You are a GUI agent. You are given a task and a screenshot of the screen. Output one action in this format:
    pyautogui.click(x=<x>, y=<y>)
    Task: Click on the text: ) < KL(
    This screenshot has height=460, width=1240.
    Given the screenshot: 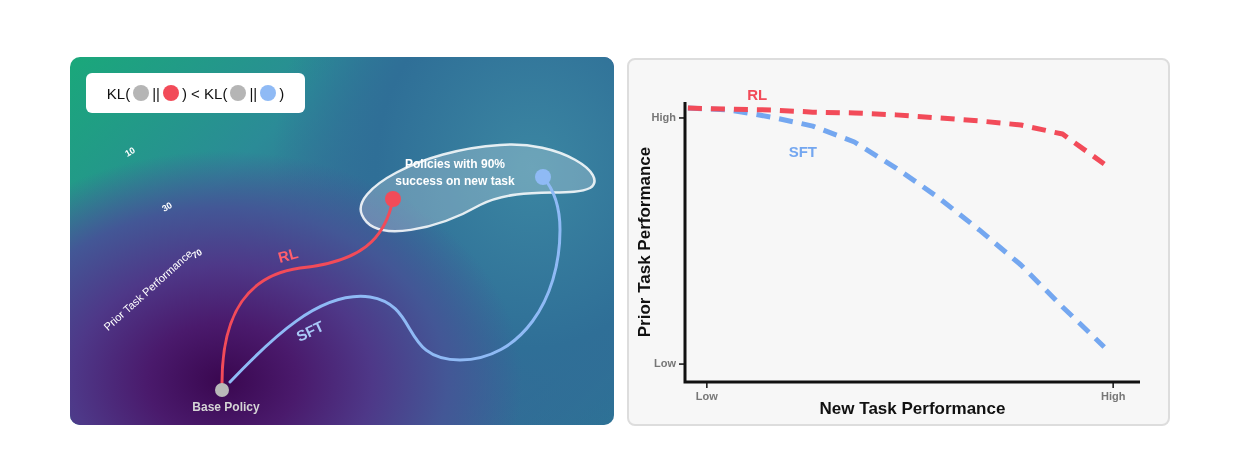 What is the action you would take?
    pyautogui.click(x=204, y=93)
    